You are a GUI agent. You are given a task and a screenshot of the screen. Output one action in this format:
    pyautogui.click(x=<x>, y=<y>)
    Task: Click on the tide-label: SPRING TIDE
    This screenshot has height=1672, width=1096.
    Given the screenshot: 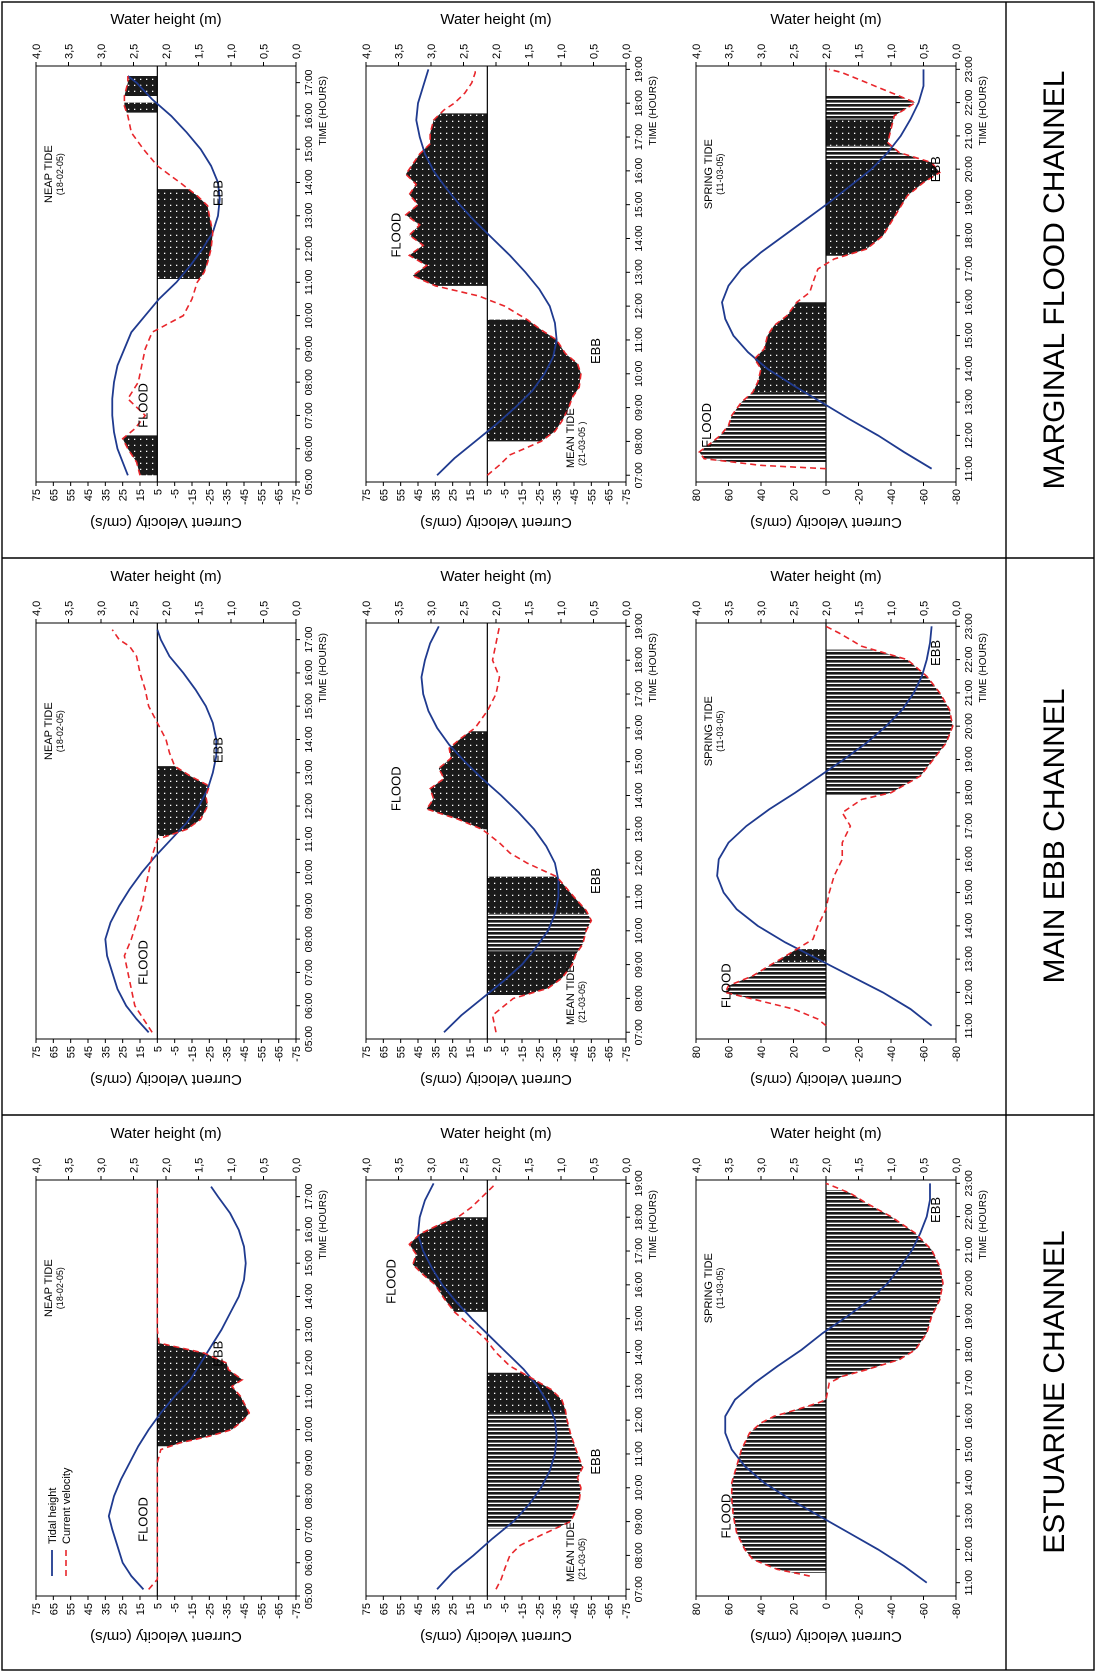 What is the action you would take?
    pyautogui.click(x=709, y=731)
    